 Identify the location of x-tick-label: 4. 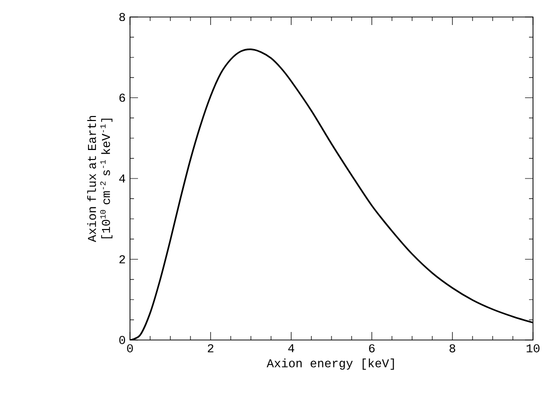
(291, 348).